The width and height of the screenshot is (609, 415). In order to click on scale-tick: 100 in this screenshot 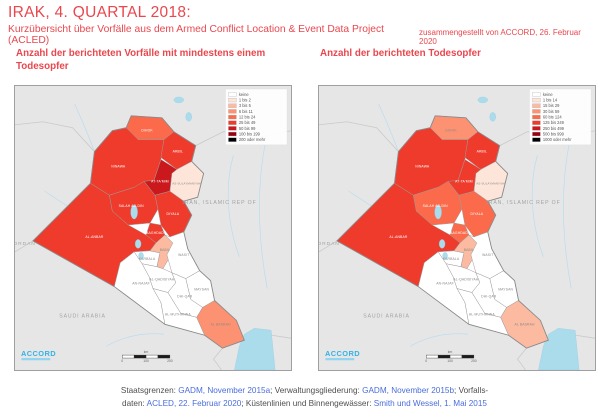, I will do `click(450, 361)`.